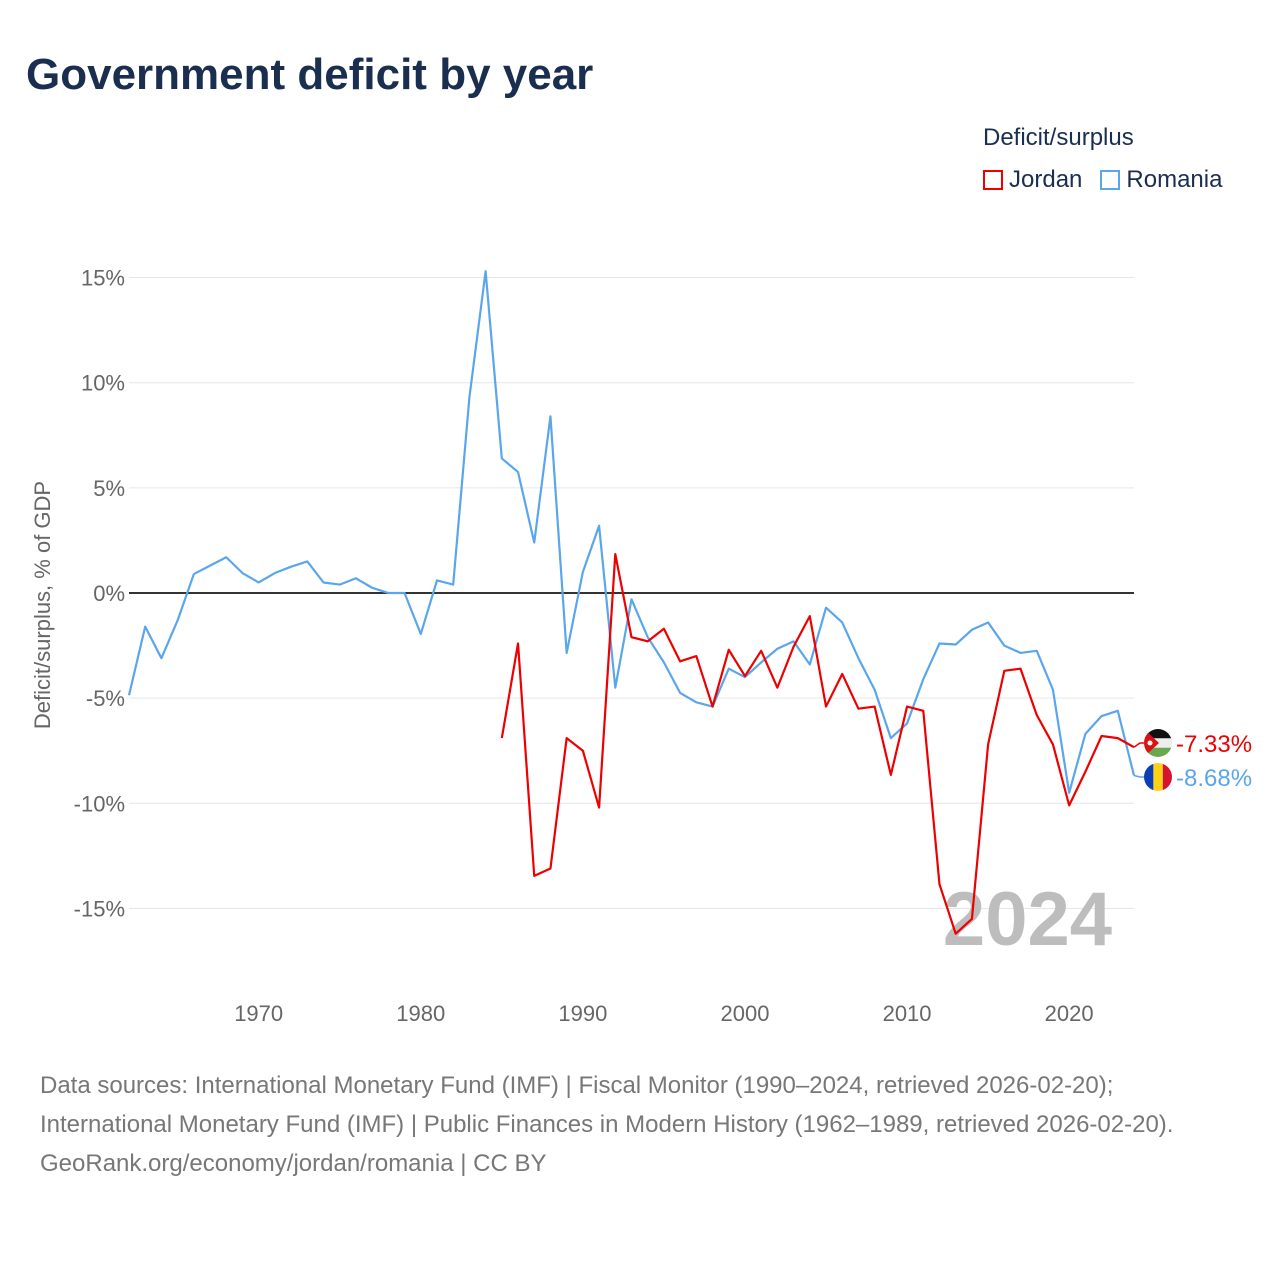  I want to click on x-tick-label: 2010, so click(907, 1013).